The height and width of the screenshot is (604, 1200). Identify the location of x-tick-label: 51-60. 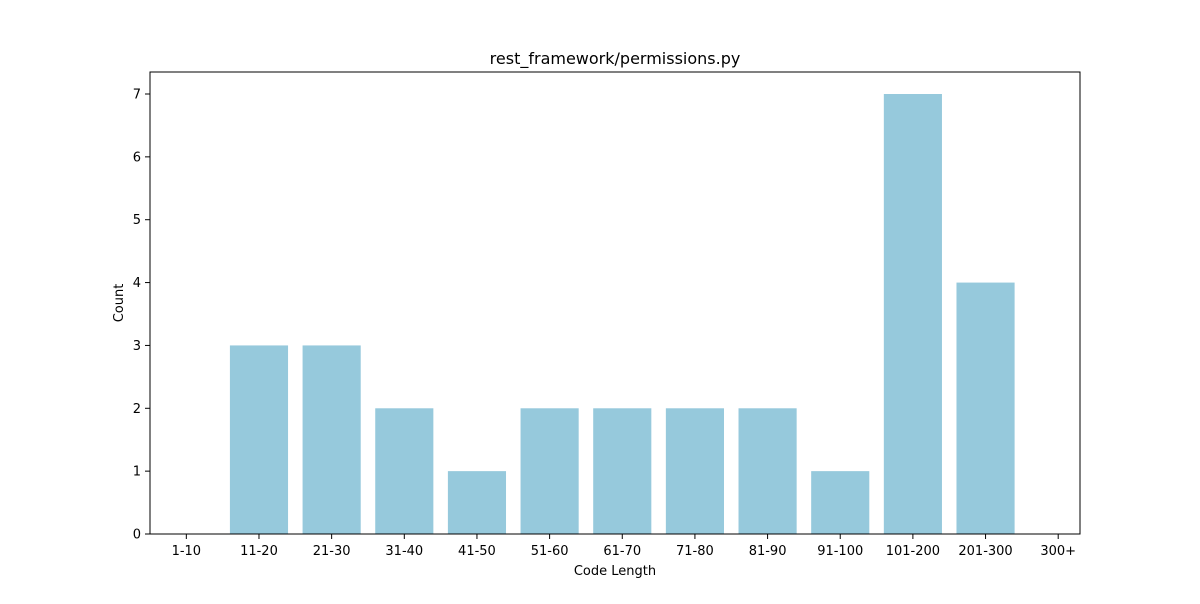
(550, 551).